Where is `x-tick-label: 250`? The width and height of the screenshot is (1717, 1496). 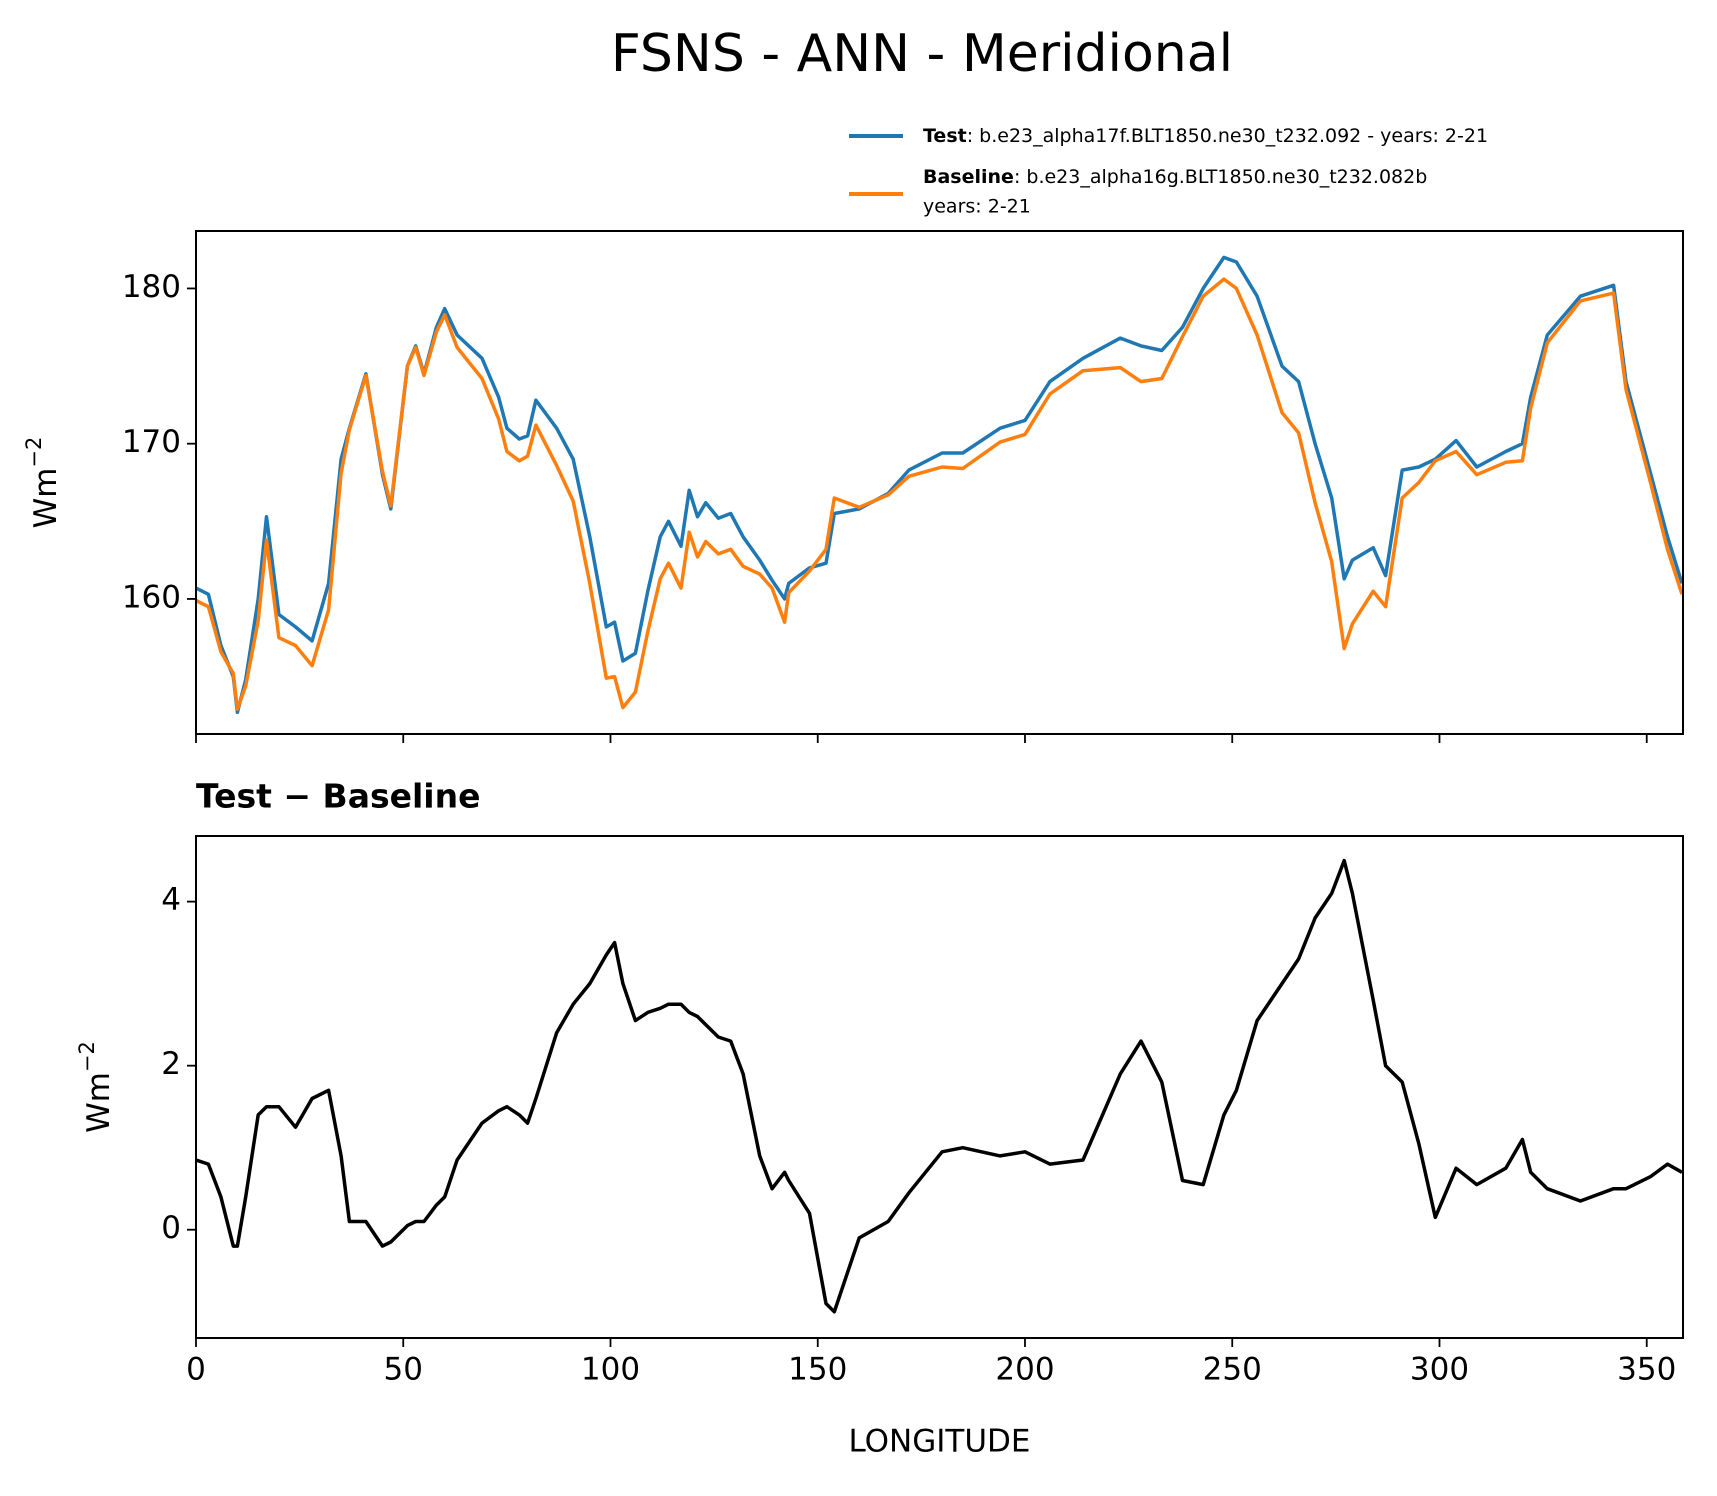 x-tick-label: 250 is located at coordinates (1232, 1370).